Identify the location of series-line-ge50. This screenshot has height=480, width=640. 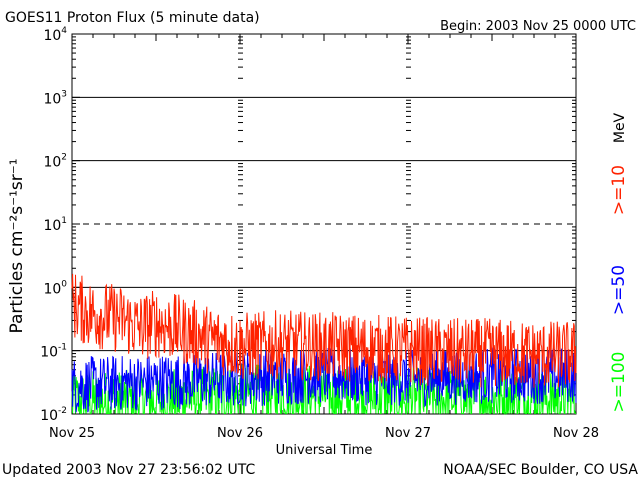
(324, 380).